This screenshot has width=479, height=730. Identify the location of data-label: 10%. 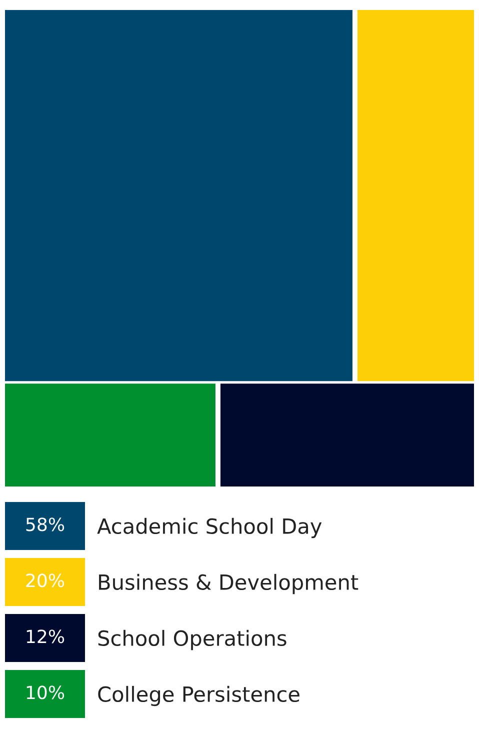
(45, 693).